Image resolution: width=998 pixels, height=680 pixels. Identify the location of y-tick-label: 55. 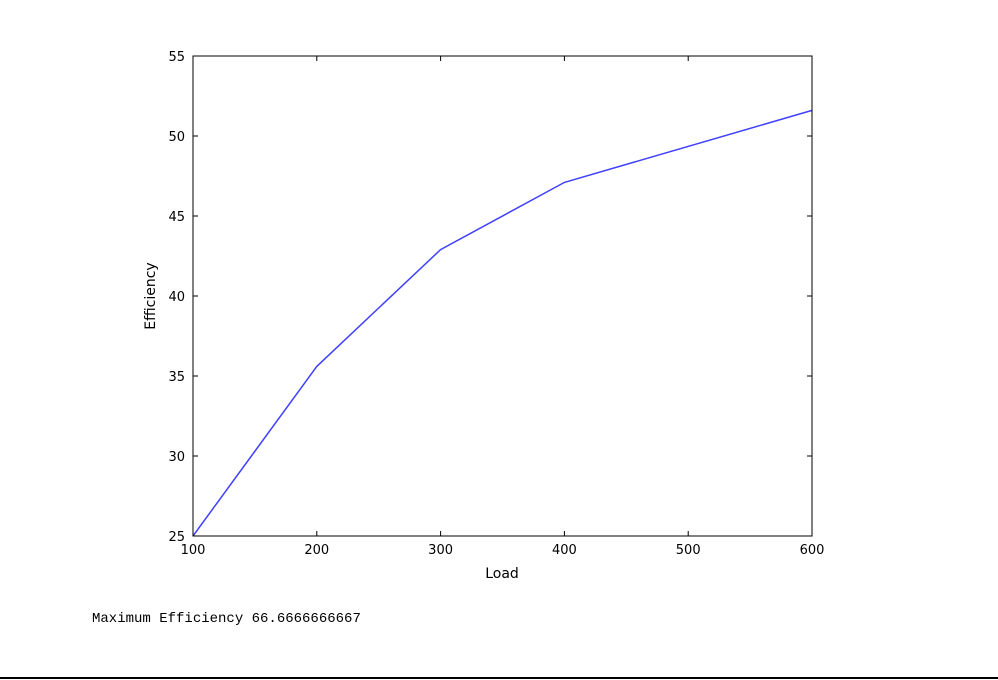
(176, 57).